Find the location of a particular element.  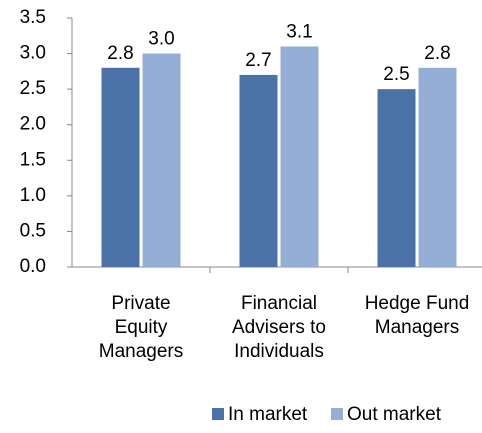

y-tick-label: 0.0 is located at coordinates (33, 266).